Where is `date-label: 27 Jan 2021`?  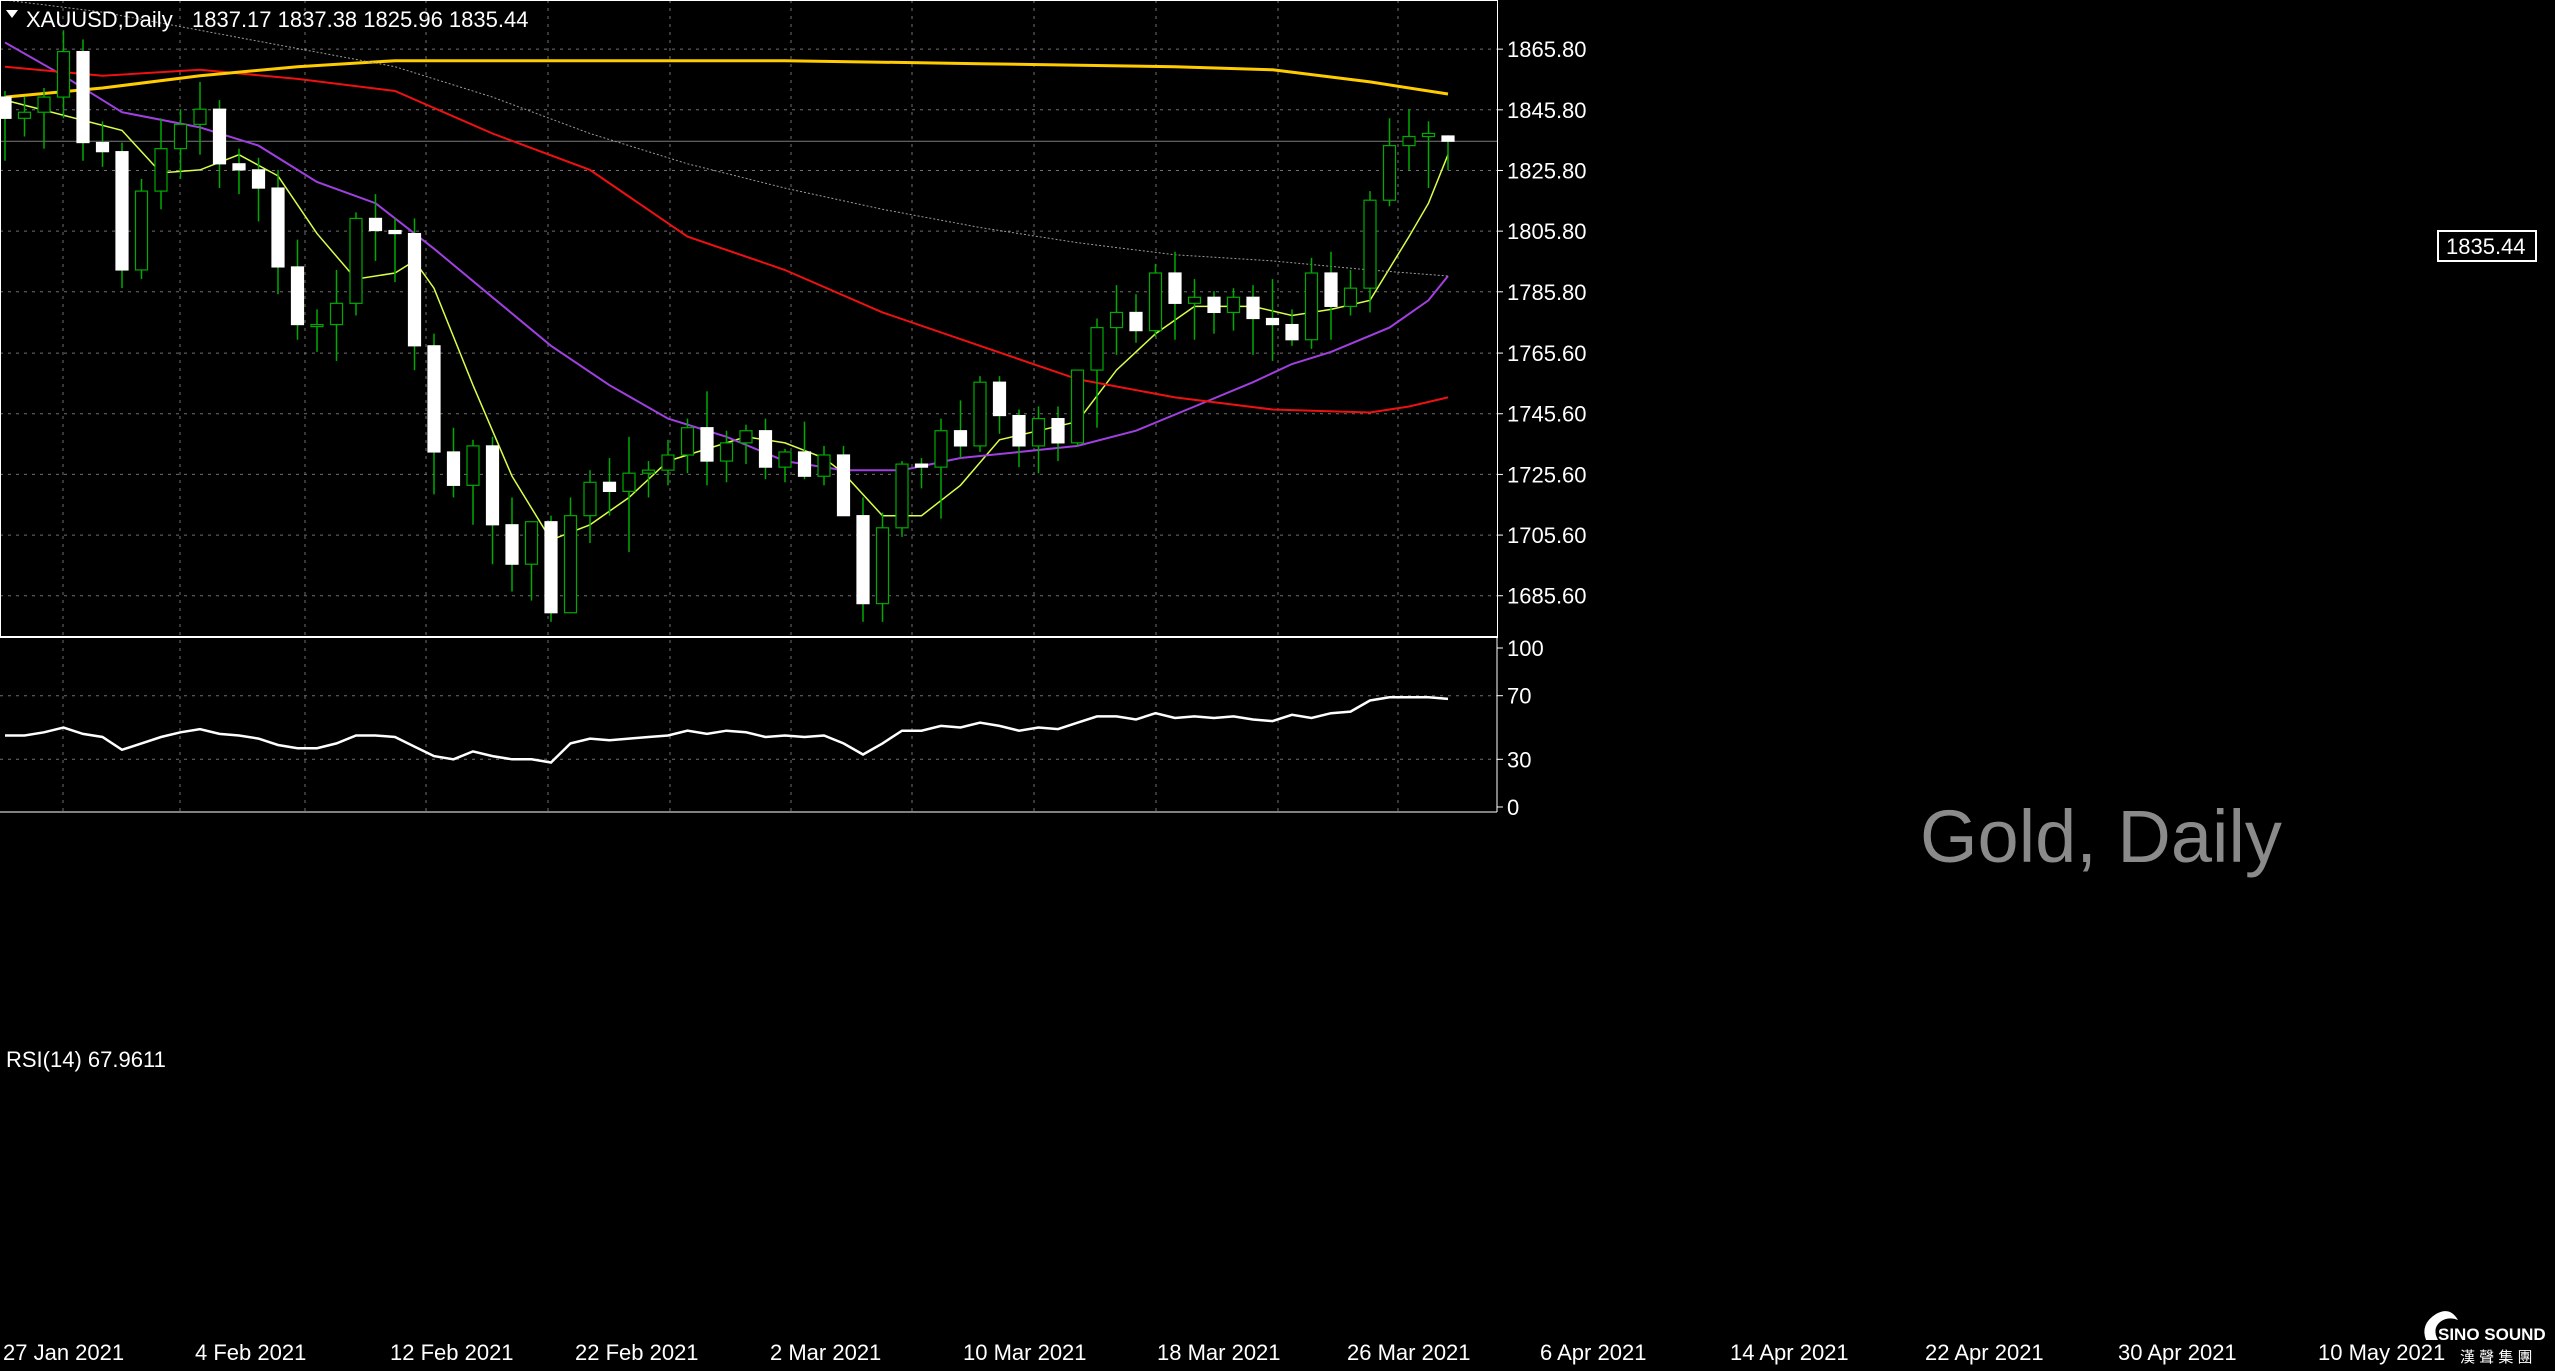
date-label: 27 Jan 2021 is located at coordinates (63, 1352).